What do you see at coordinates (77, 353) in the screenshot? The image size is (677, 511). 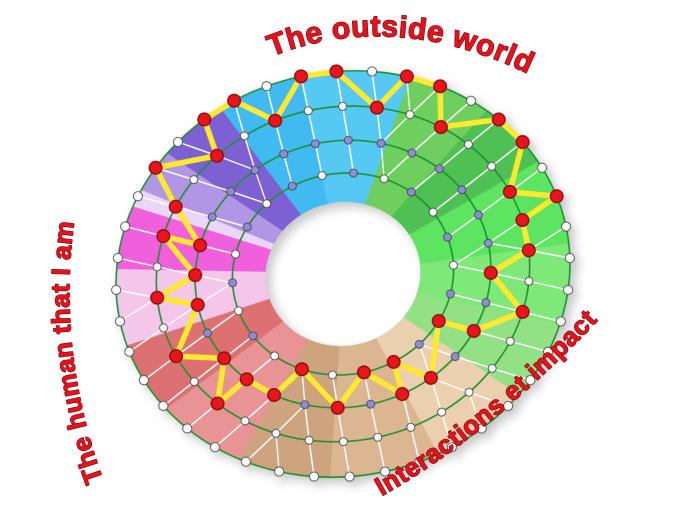 I see `label-human-that-i-am: The human that I am` at bounding box center [77, 353].